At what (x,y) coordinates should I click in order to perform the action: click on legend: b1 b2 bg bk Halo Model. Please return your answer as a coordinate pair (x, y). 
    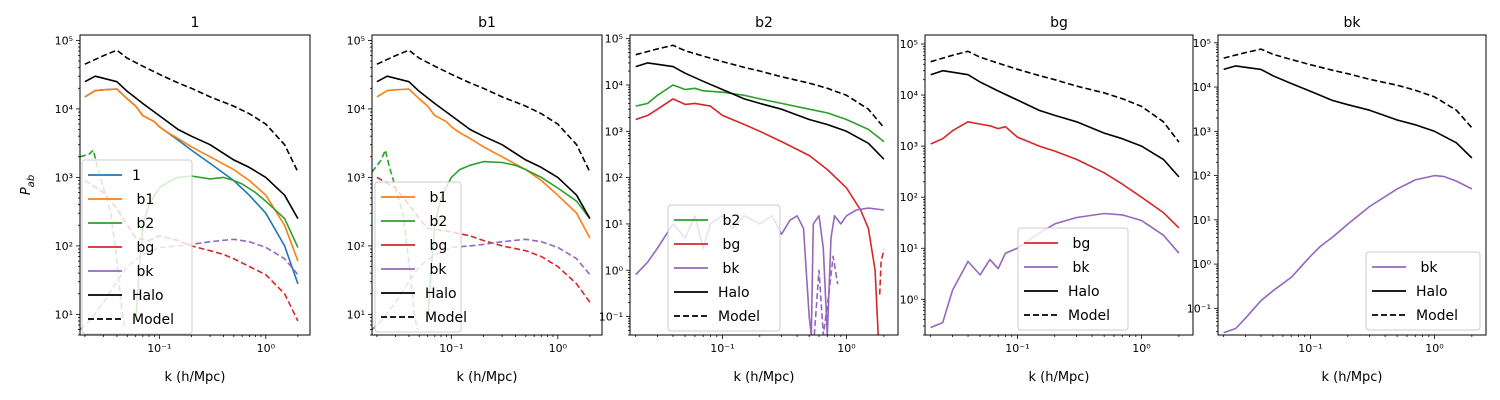
    Looking at the image, I should click on (420, 257).